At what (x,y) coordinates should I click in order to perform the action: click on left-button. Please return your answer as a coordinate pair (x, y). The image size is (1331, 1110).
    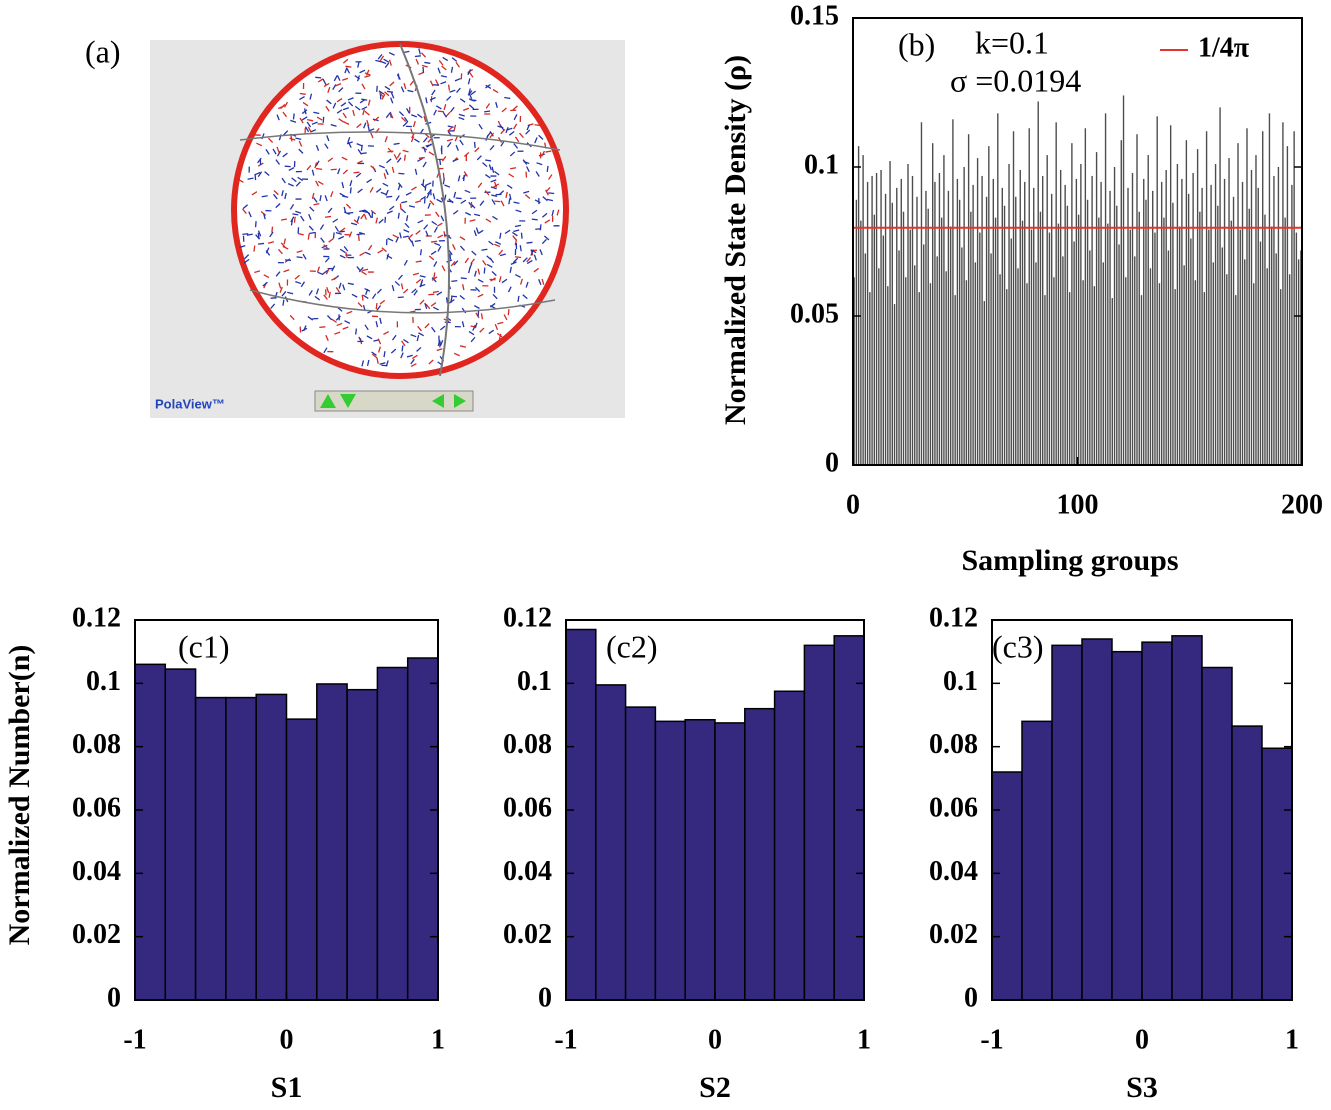
    Looking at the image, I should click on (438, 401).